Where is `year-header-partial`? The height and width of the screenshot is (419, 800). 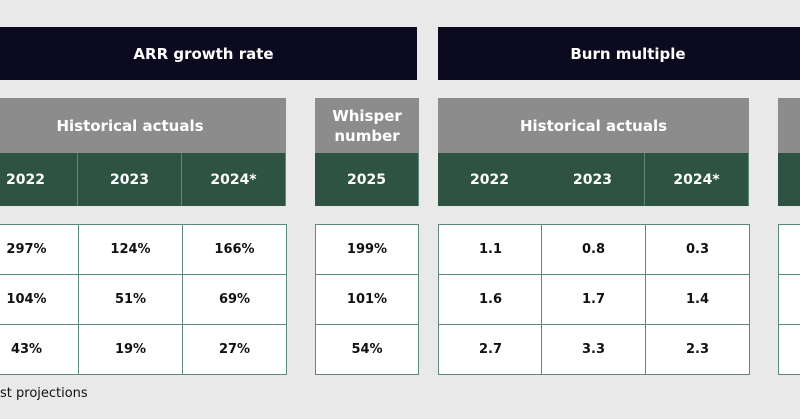 year-header-partial is located at coordinates (789, 179).